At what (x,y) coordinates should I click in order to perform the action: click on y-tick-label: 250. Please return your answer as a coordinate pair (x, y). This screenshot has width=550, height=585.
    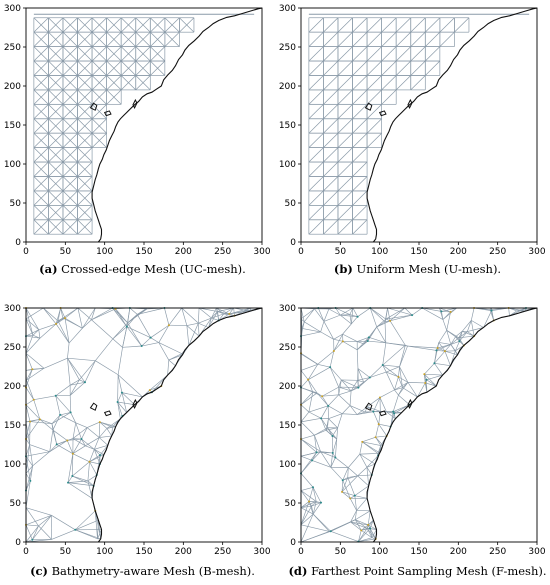
    Looking at the image, I should click on (12, 48).